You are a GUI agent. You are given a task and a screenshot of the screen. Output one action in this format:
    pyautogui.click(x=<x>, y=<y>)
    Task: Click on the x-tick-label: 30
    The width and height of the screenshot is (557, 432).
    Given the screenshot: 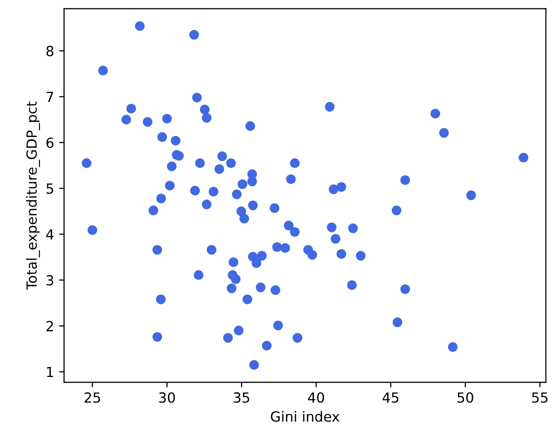 What is the action you would take?
    pyautogui.click(x=167, y=397)
    